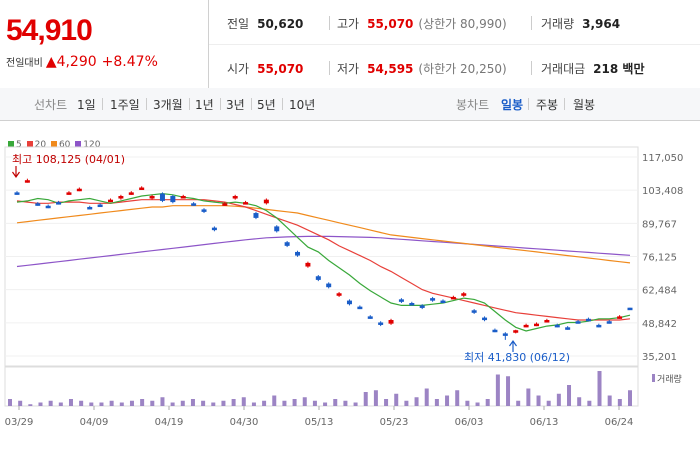  What do you see at coordinates (469, 422) in the screenshot?
I see `x-tick-label: 06/03` at bounding box center [469, 422].